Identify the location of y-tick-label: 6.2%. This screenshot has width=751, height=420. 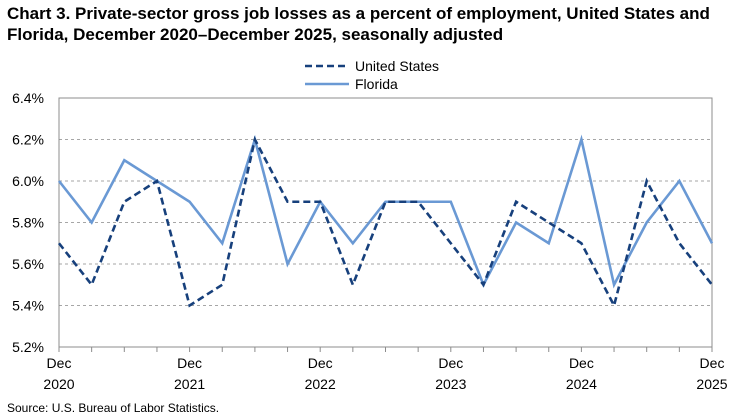
(28, 140).